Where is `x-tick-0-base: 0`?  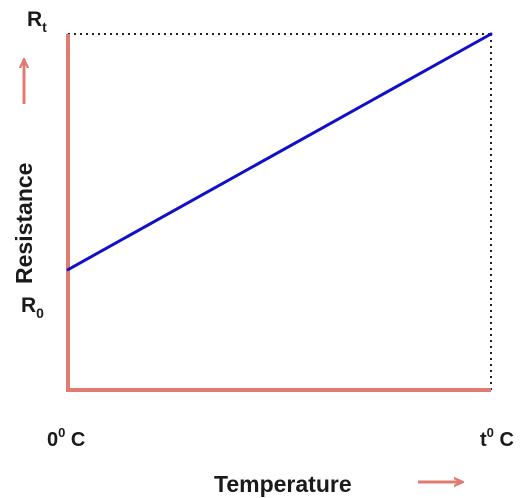 x-tick-0-base: 0 is located at coordinates (52, 440).